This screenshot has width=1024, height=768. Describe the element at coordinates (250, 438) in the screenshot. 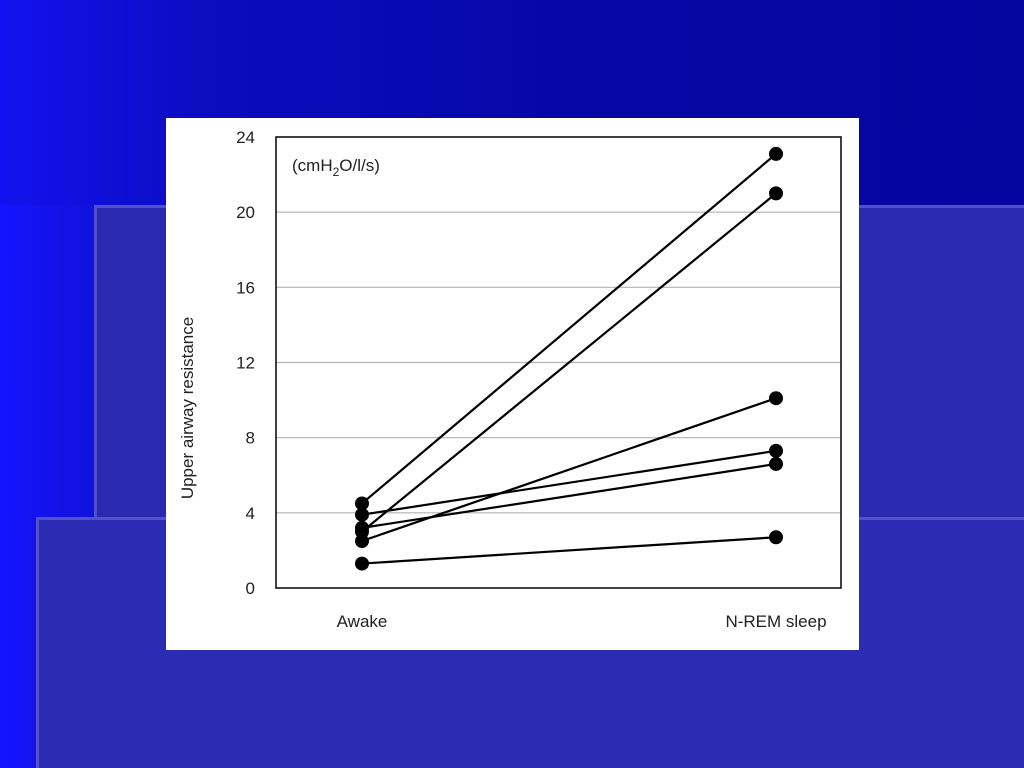

I see `y-tick-label: 8` at that location.